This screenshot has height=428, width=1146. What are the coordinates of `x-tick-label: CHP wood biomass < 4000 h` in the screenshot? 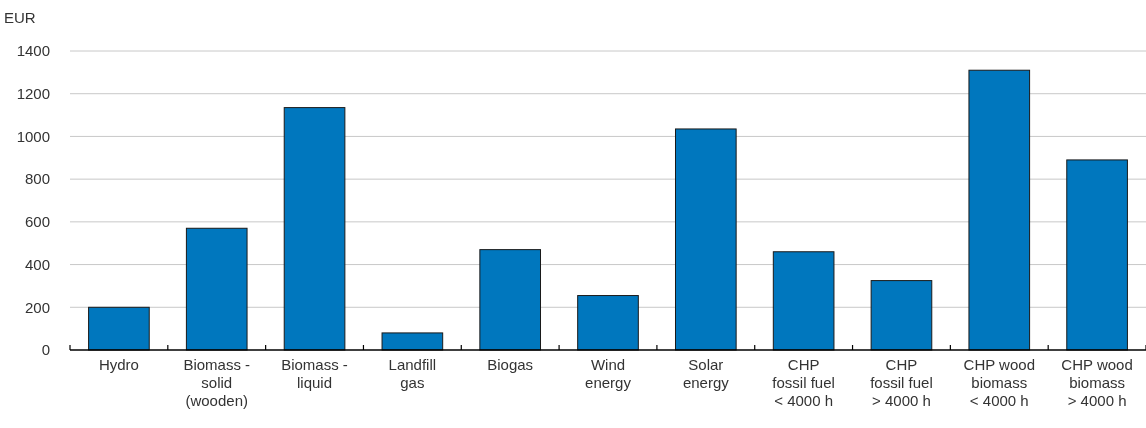 It's located at (999, 382).